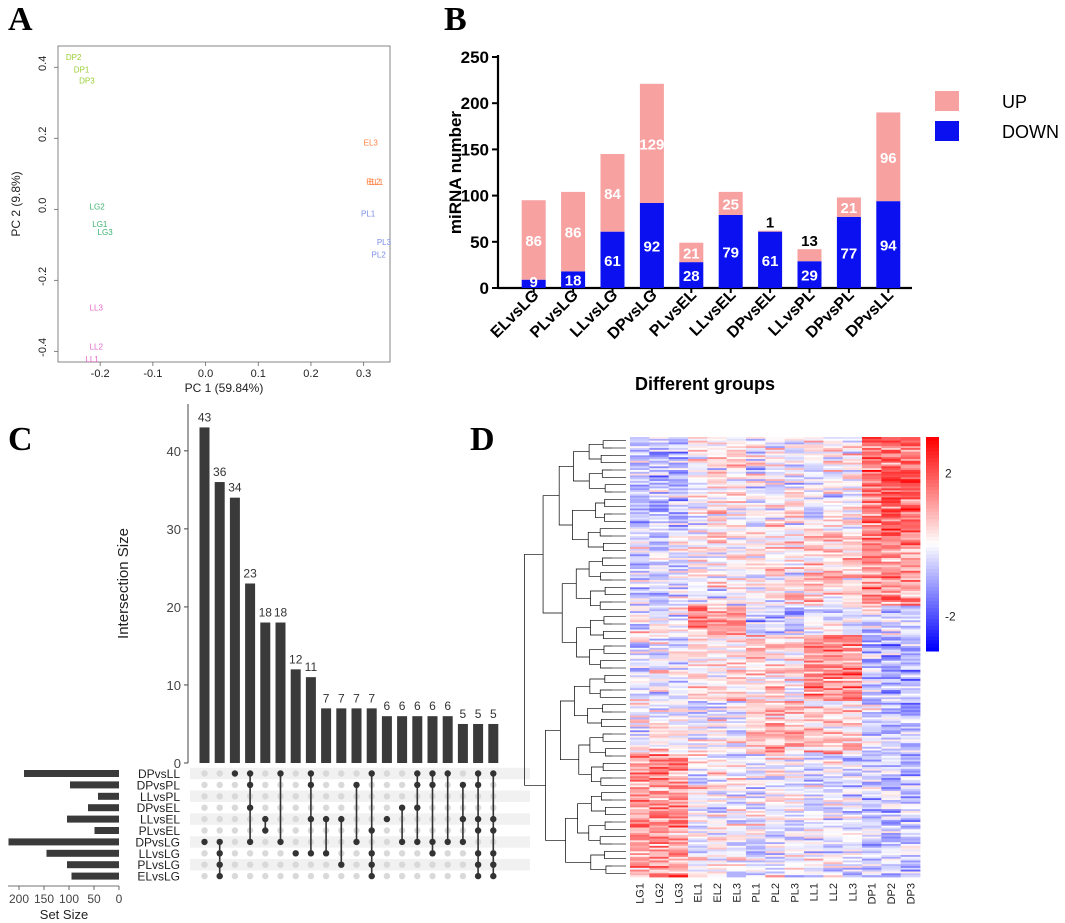 The image size is (1065, 923). I want to click on legend-label-up: UP, so click(1014, 102).